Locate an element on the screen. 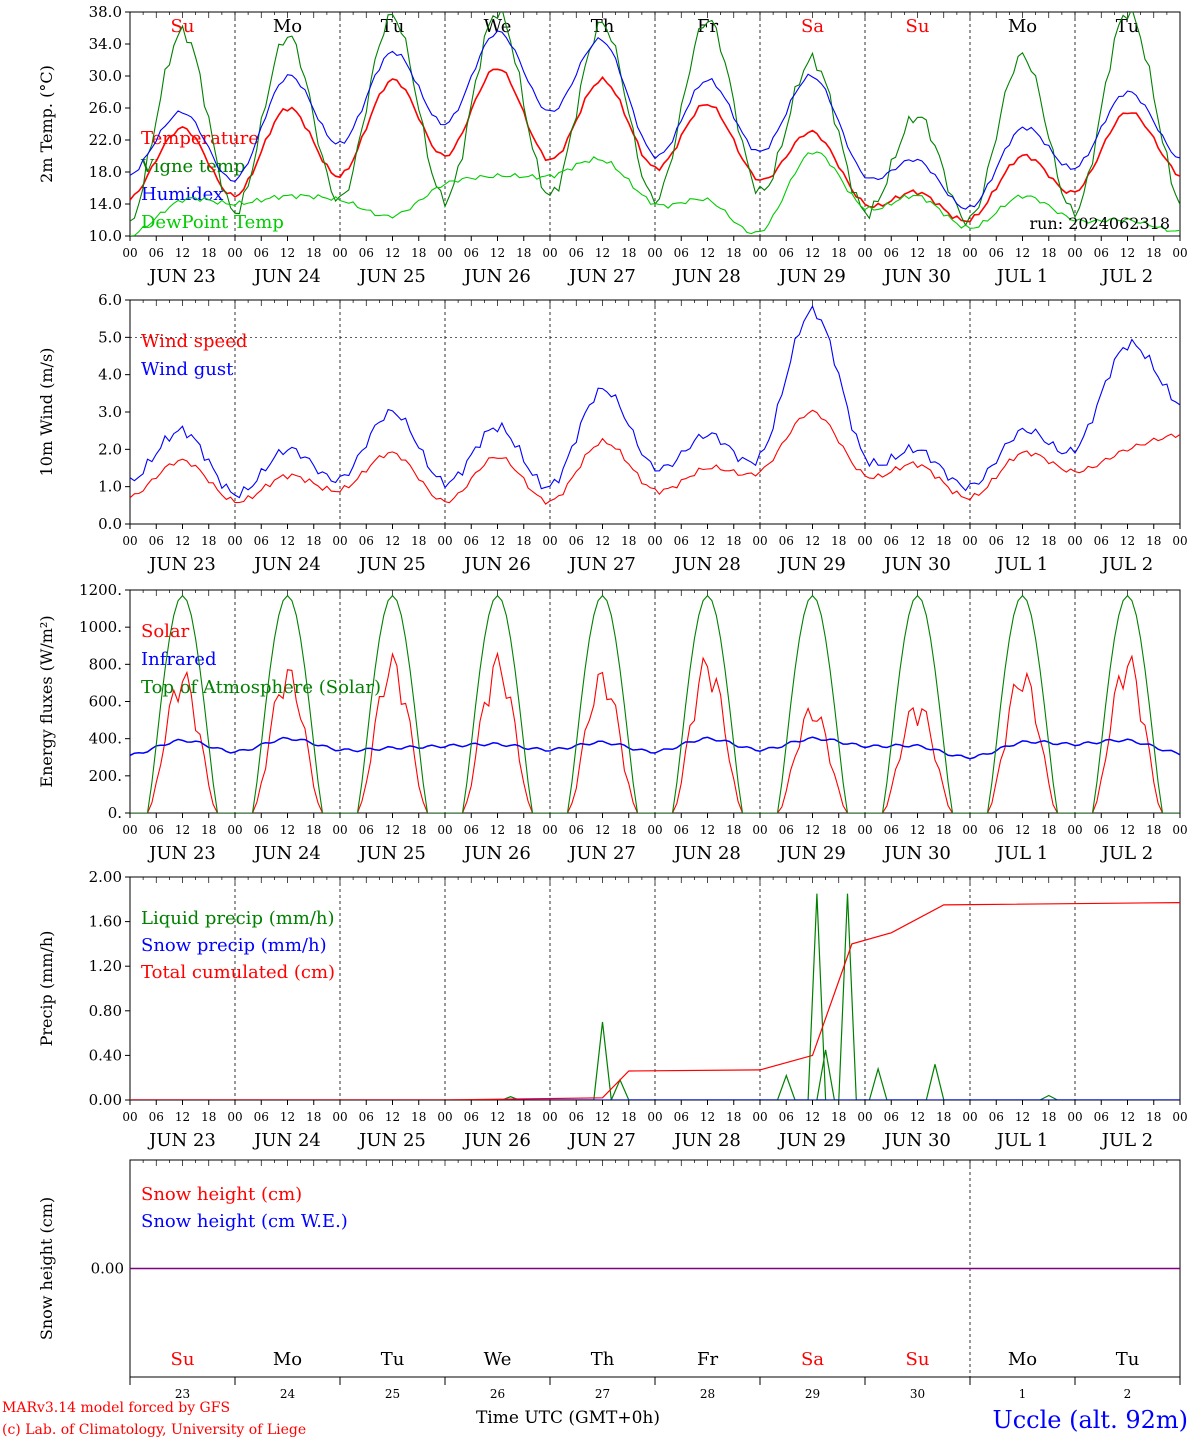  y-axis-label: Snow height (cm) is located at coordinates (46, 1268).